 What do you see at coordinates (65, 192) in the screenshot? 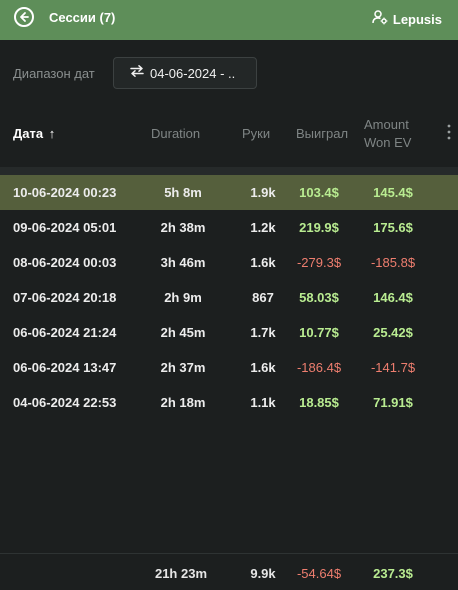
I see `row-date: 10-06-2024 00:23` at bounding box center [65, 192].